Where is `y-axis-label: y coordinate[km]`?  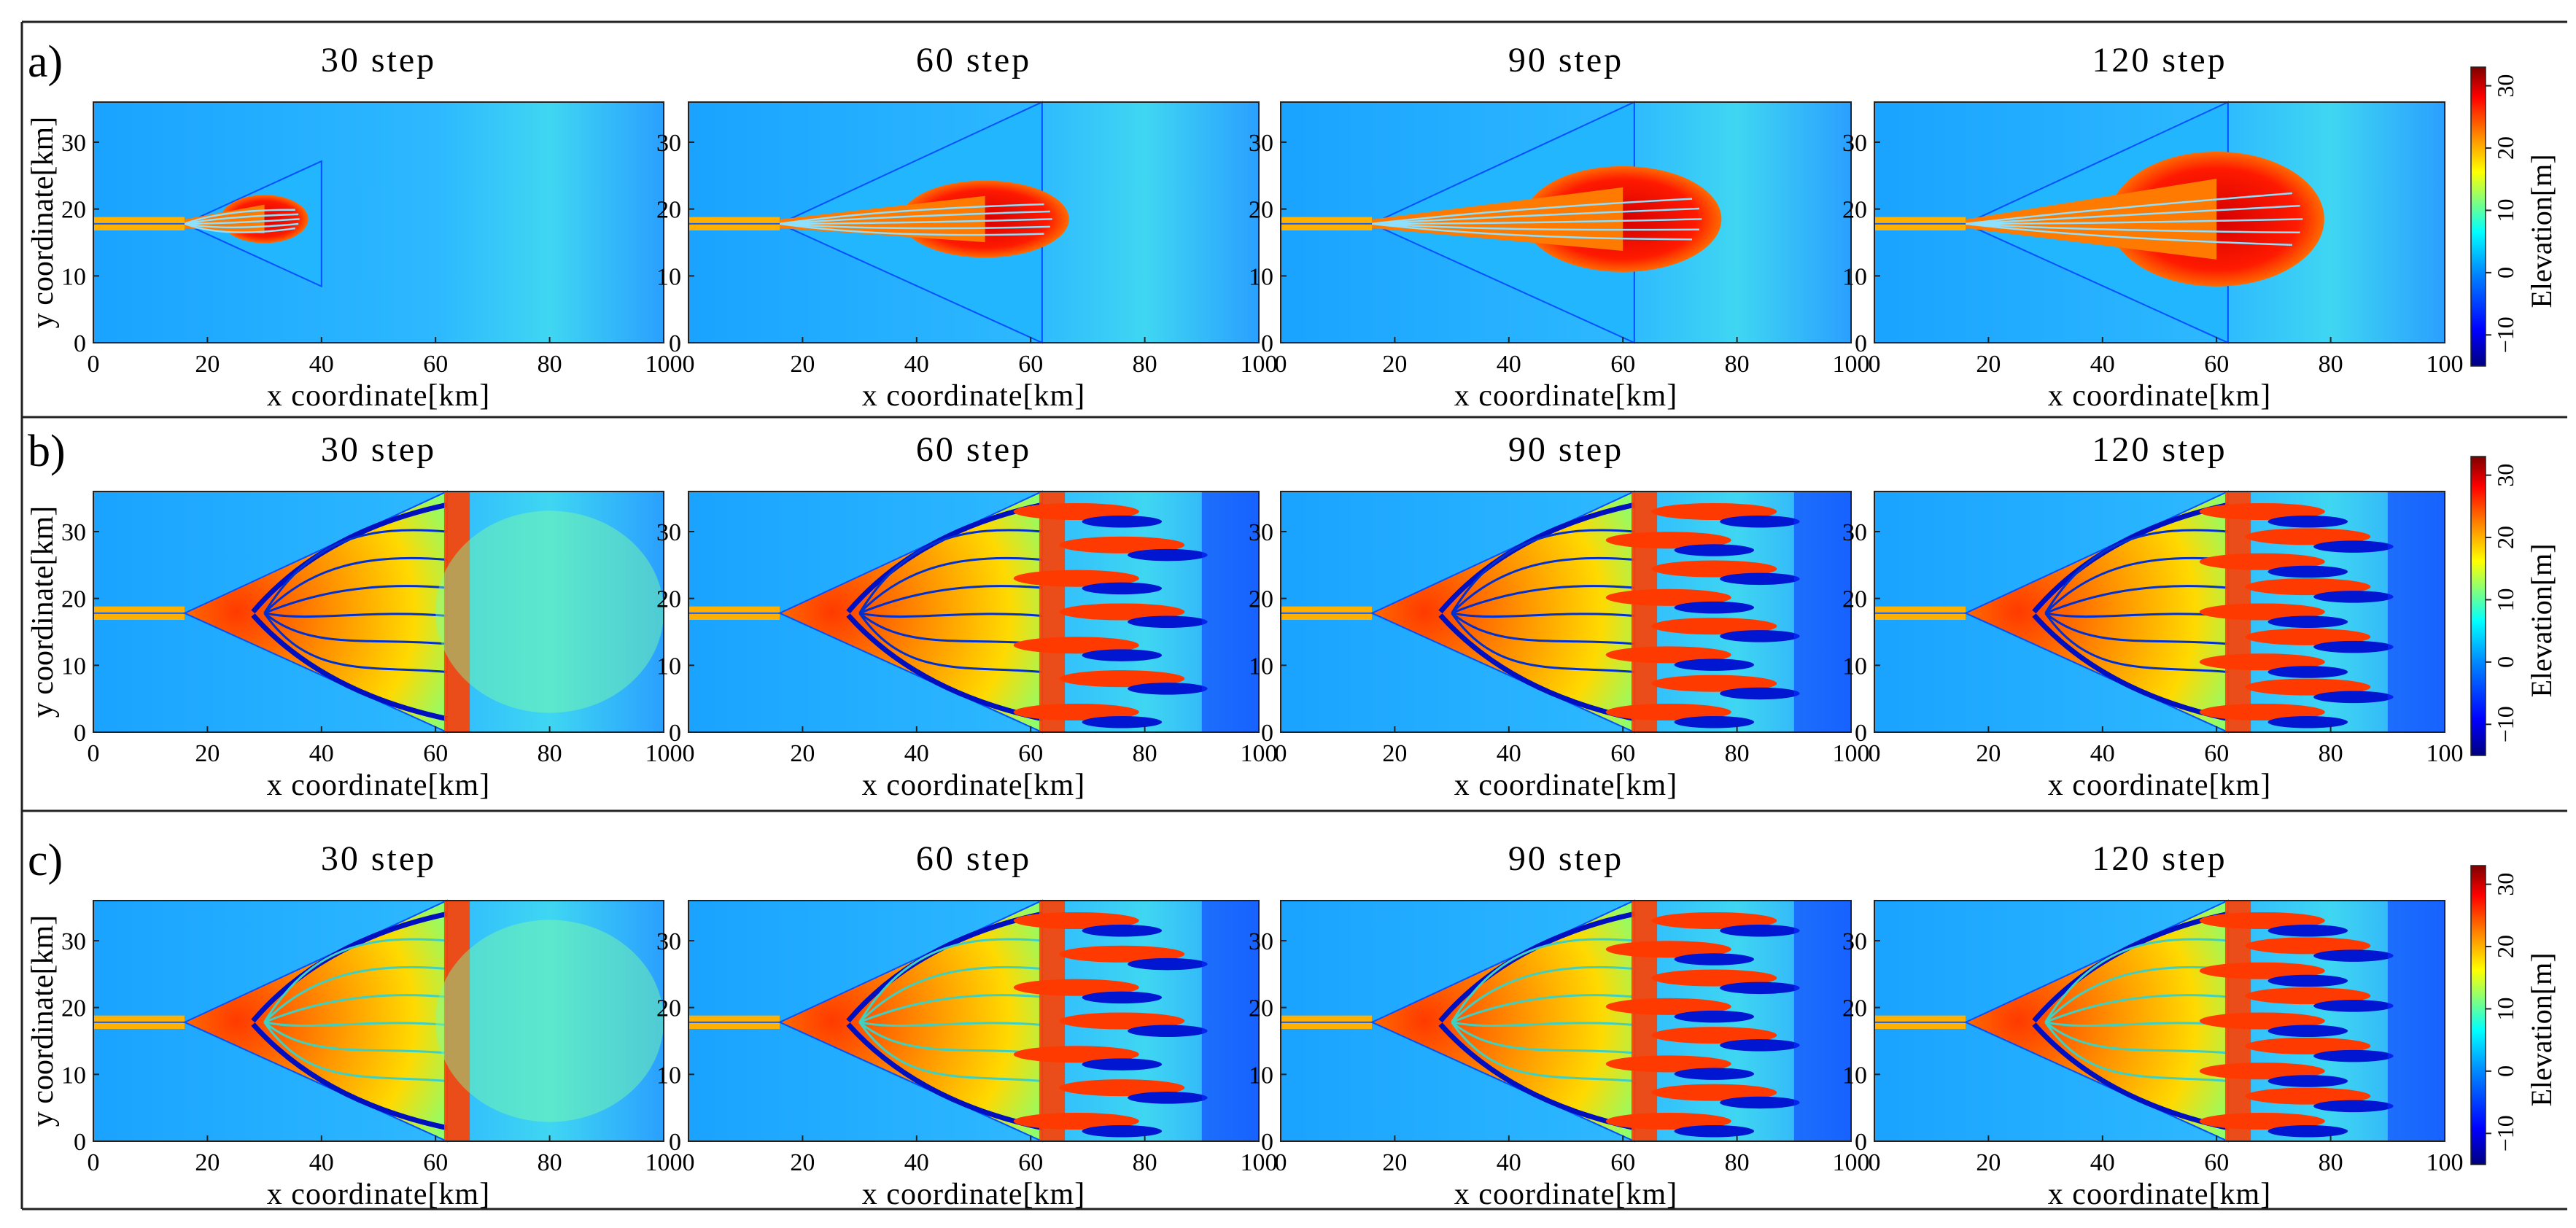
y-axis-label: y coordinate[km] is located at coordinates (43, 222).